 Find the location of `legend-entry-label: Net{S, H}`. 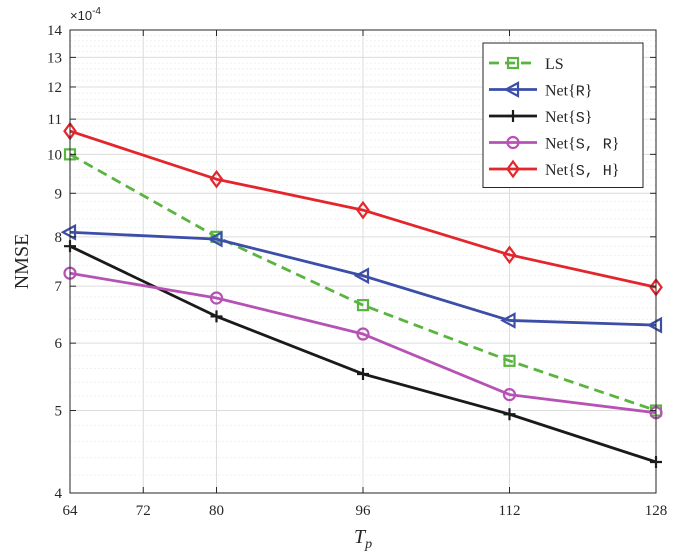

legend-entry-label: Net{S, H} is located at coordinates (582, 171).